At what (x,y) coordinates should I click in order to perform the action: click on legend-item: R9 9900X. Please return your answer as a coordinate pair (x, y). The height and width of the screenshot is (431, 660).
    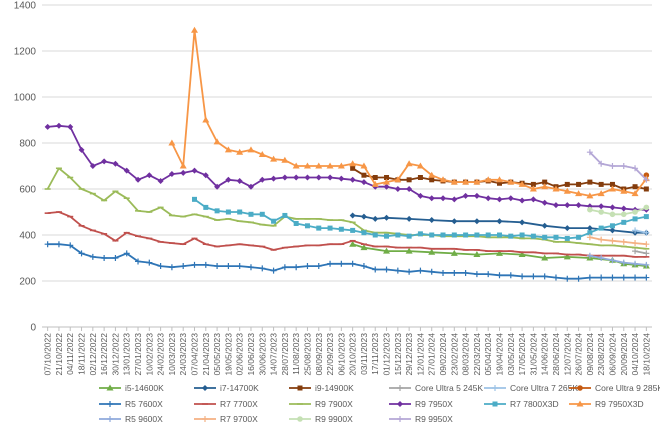
    Looking at the image, I should click on (321, 419).